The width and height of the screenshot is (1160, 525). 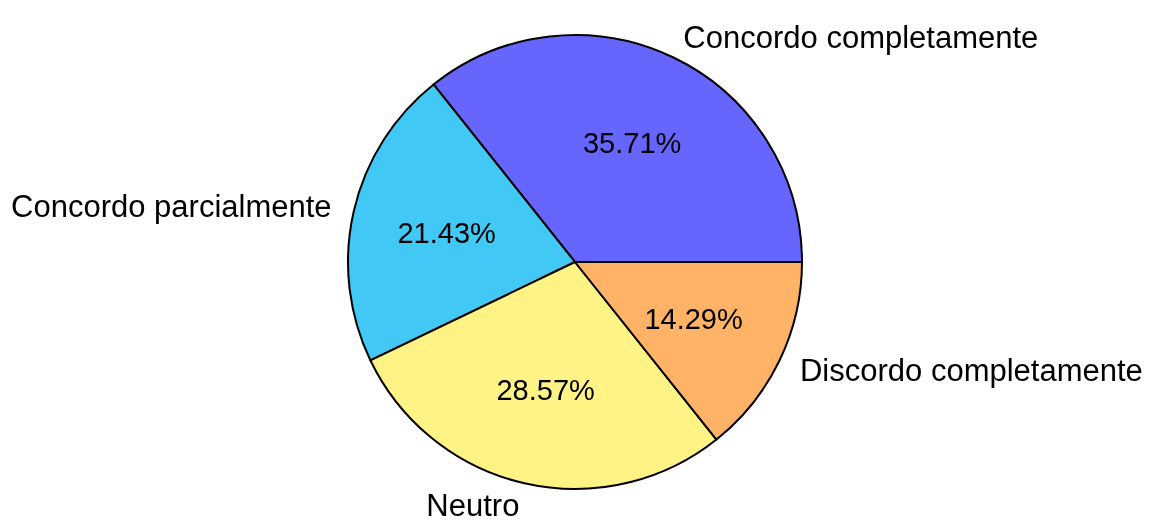 What do you see at coordinates (446, 232) in the screenshot?
I see `data-label: 21.43%` at bounding box center [446, 232].